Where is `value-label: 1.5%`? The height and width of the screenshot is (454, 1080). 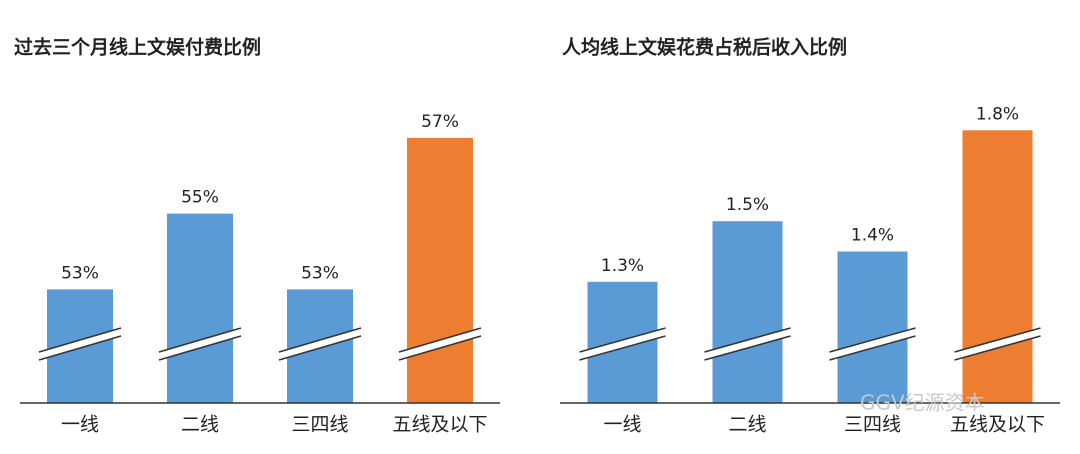
value-label: 1.5% is located at coordinates (747, 205).